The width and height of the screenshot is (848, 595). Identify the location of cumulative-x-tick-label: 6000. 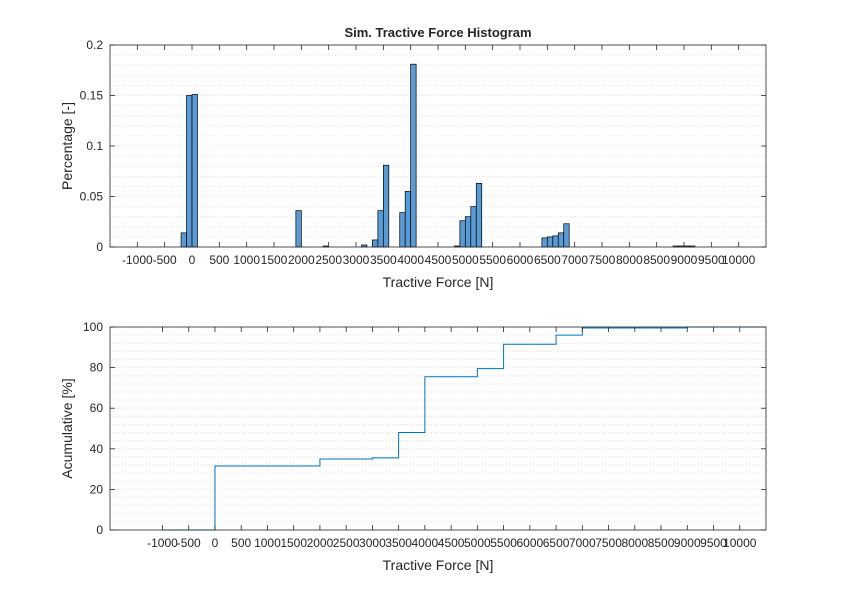
(529, 543).